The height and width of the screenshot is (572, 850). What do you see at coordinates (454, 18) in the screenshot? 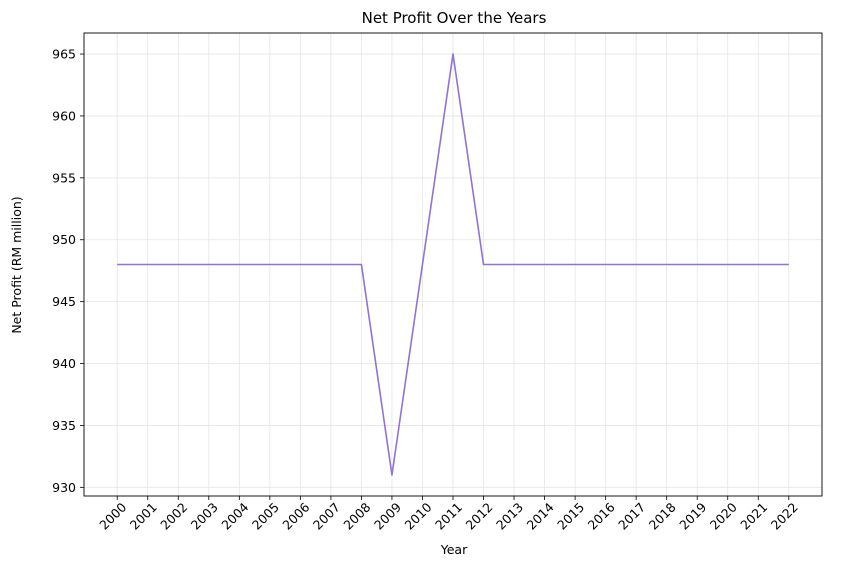
I see `chart-title: Net Profit Over the Years` at bounding box center [454, 18].